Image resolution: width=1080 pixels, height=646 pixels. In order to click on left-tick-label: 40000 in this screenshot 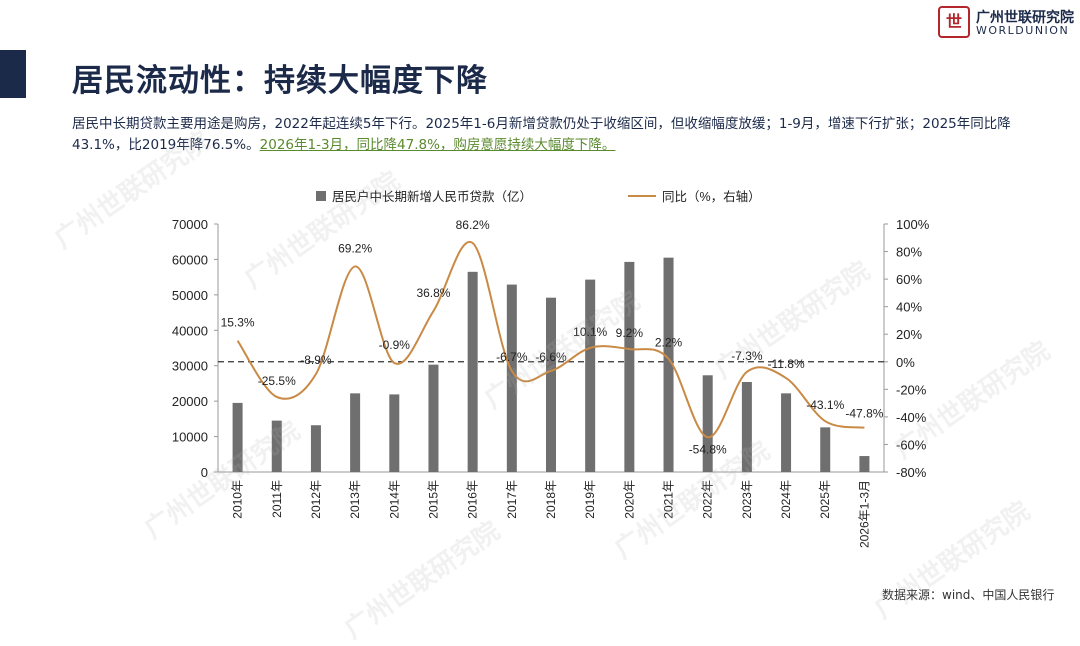, I will do `click(190, 330)`.